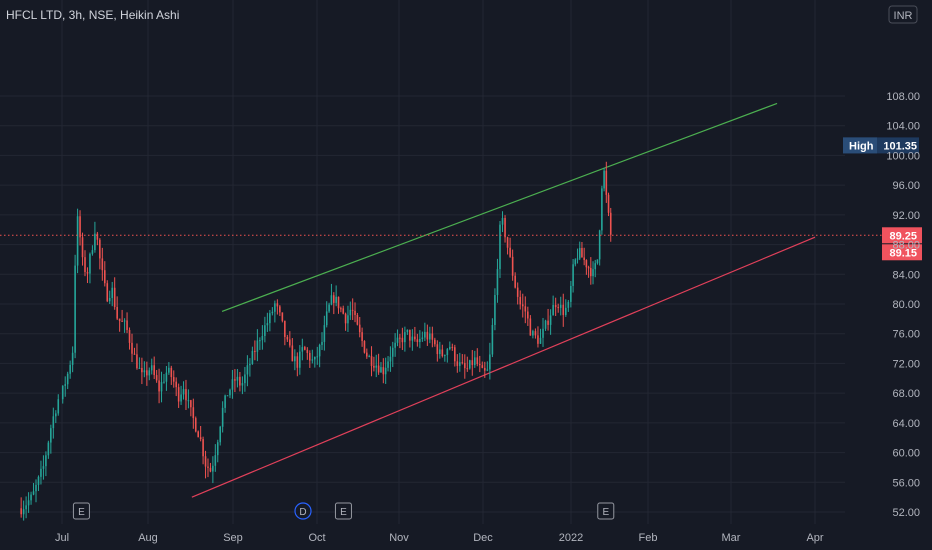 The width and height of the screenshot is (932, 550). Describe the element at coordinates (903, 253) in the screenshot. I see `second-price-value: 89.15` at that location.